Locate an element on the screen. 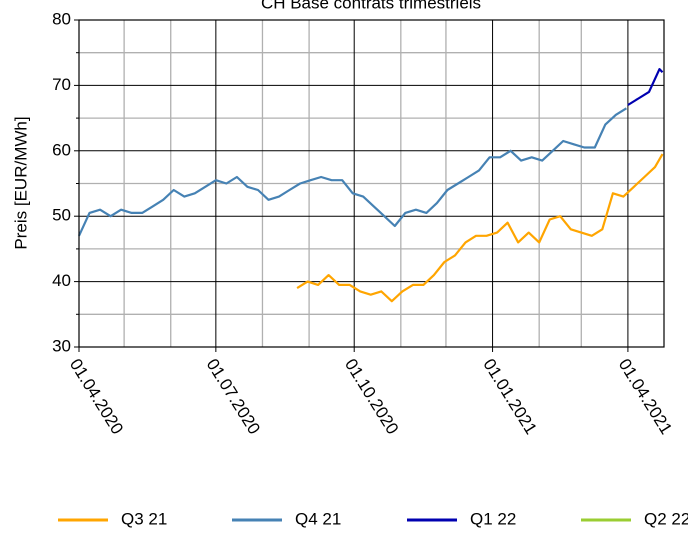 The width and height of the screenshot is (688, 533). x-tick-label: 01.10.2020 is located at coordinates (371, 396).